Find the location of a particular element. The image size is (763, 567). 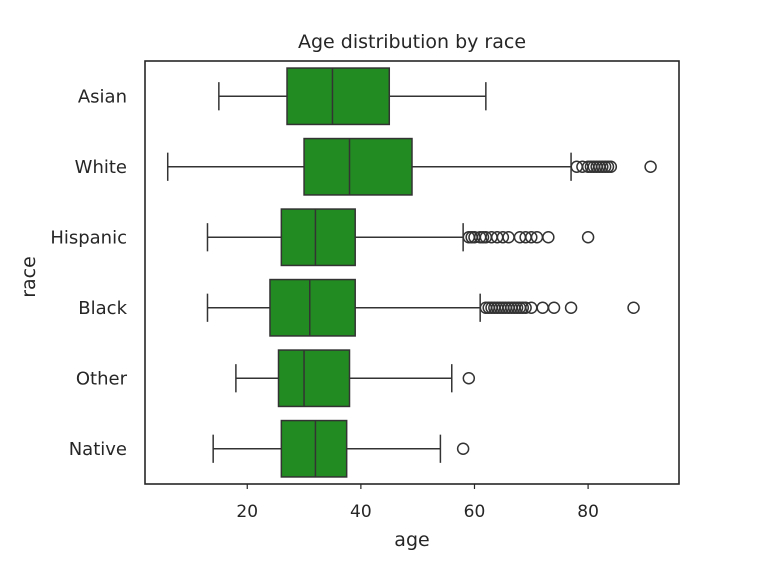

y-category-label: Black is located at coordinates (102, 308).